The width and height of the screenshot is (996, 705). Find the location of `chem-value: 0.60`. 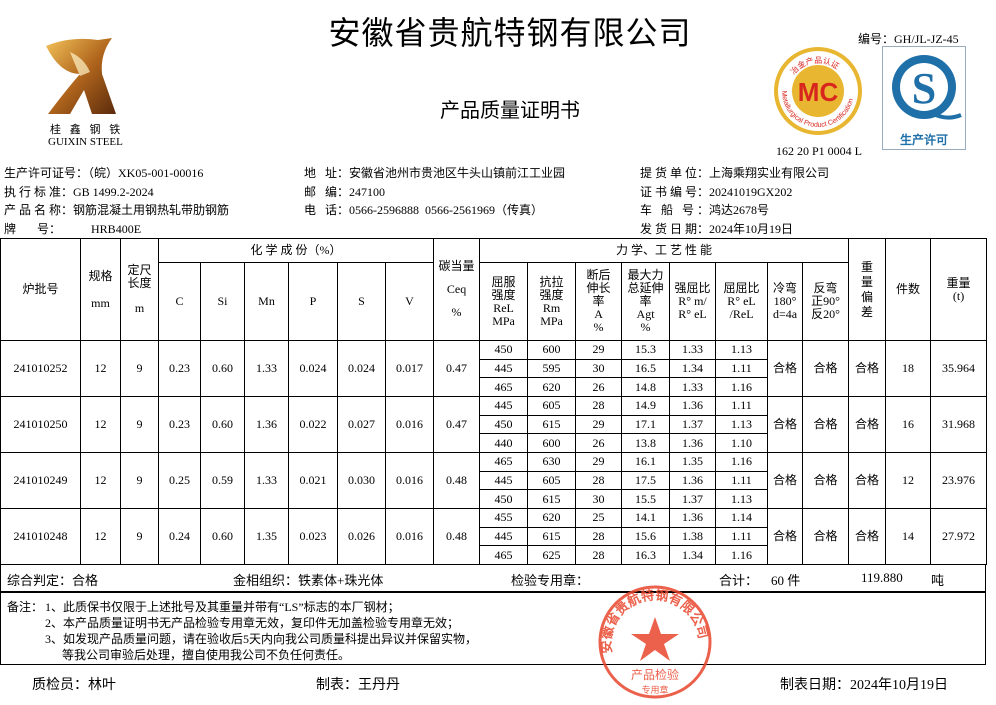

chem-value: 0.60 is located at coordinates (222, 536).